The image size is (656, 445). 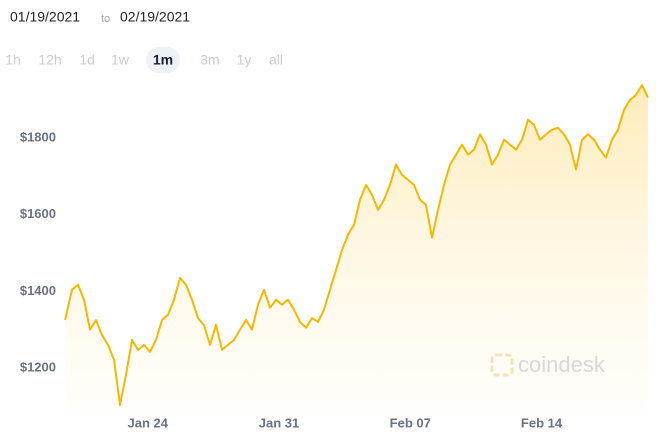 What do you see at coordinates (45, 17) in the screenshot?
I see `date-from: 01/19/2021` at bounding box center [45, 17].